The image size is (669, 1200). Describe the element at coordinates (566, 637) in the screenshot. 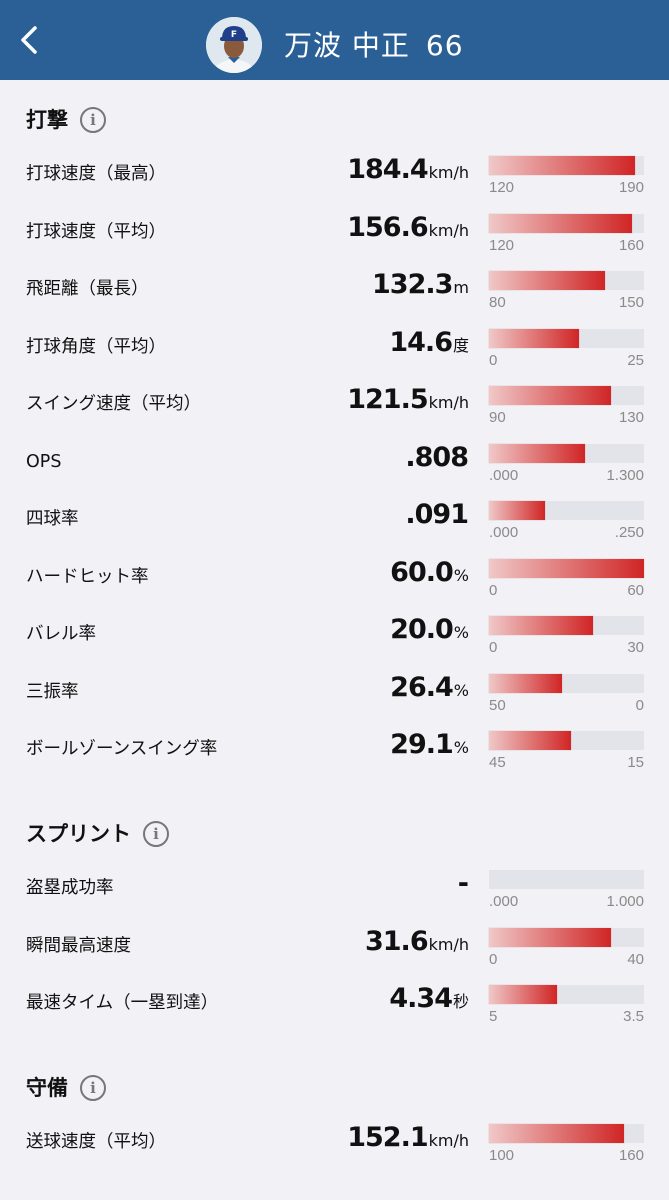

I see `percentile-bar: 0 30` at that location.